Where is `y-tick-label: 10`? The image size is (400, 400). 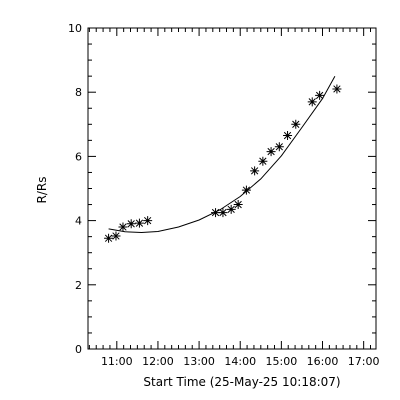 y-tick-label: 10 is located at coordinates (75, 28).